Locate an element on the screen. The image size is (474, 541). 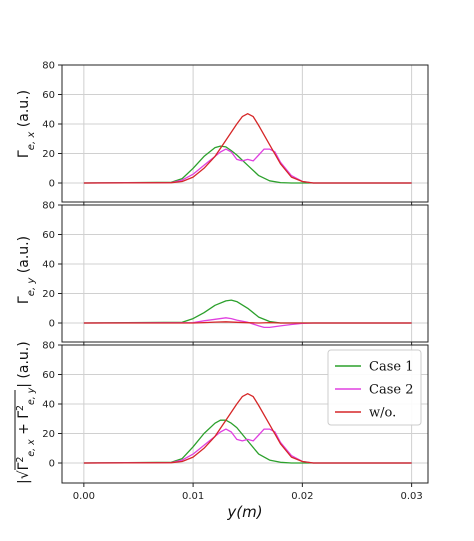
x-tick-label: 0.01 is located at coordinates (193, 496).